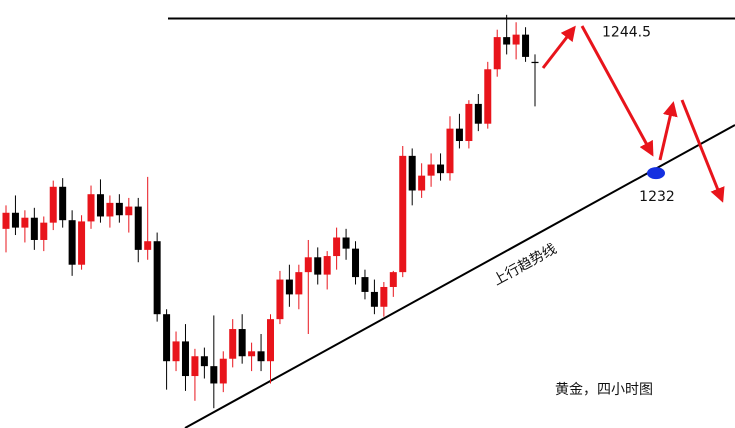 Image resolution: width=735 pixels, height=428 pixels. What do you see at coordinates (525, 265) in the screenshot?
I see `trendline-label: 上行趋势线` at bounding box center [525, 265].